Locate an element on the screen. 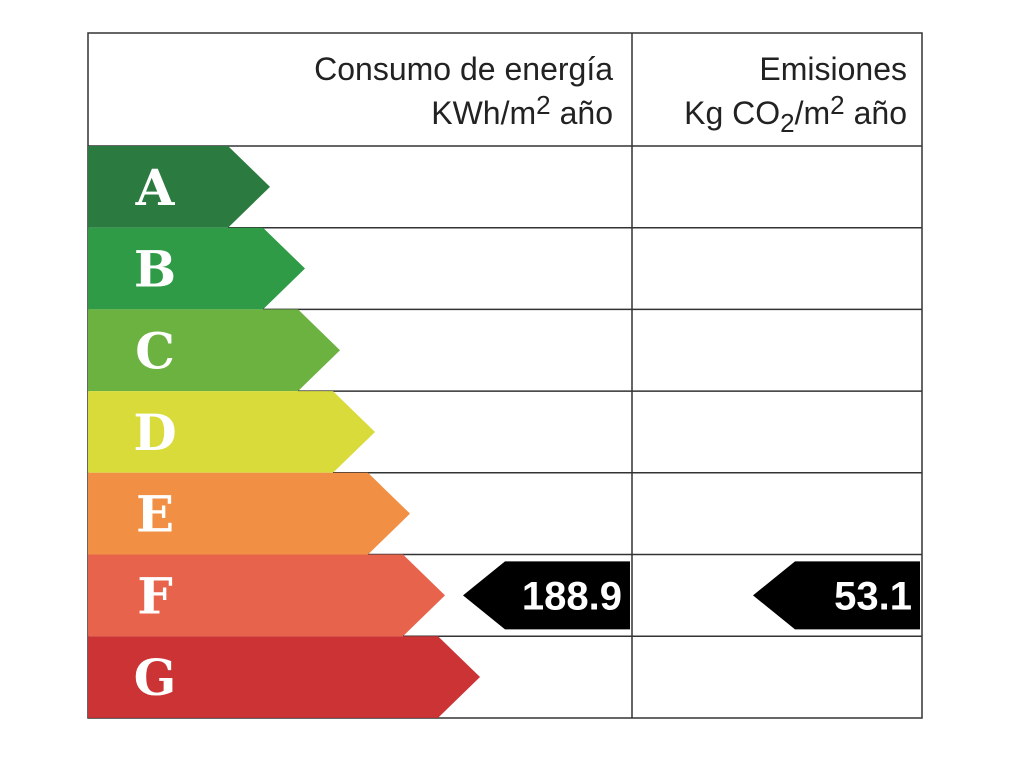 The image size is (1020, 765). class-letter: F is located at coordinates (155, 595).